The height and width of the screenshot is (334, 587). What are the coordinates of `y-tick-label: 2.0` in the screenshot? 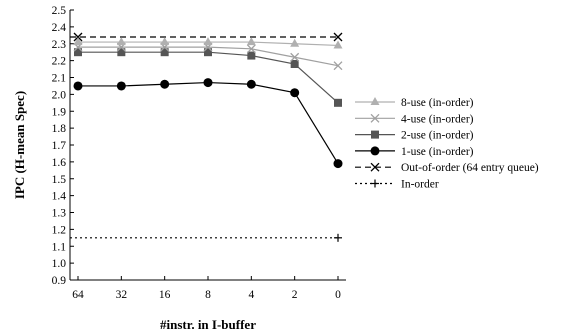 It's located at (59, 95).